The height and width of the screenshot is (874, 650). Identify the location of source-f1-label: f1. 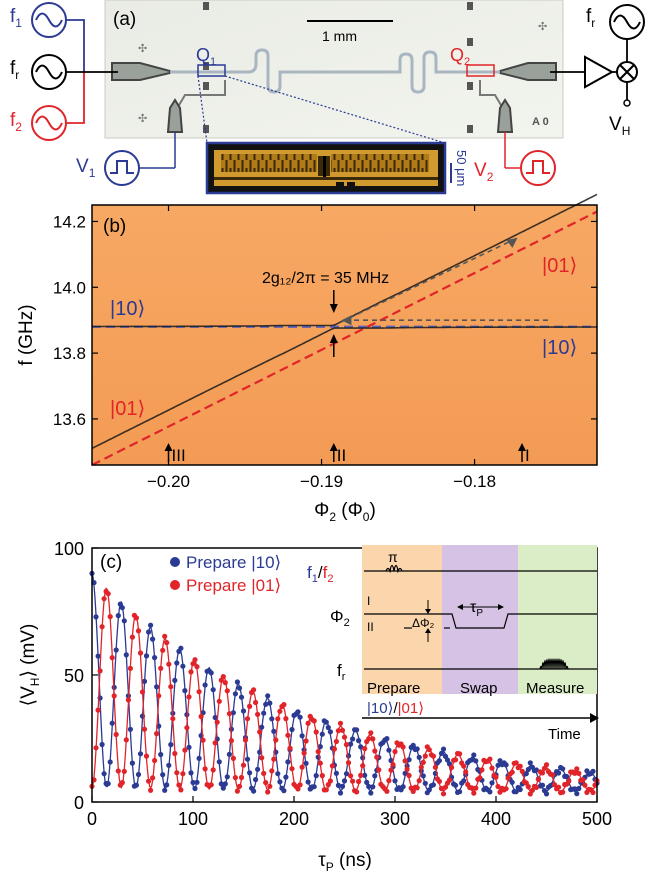
(16, 18).